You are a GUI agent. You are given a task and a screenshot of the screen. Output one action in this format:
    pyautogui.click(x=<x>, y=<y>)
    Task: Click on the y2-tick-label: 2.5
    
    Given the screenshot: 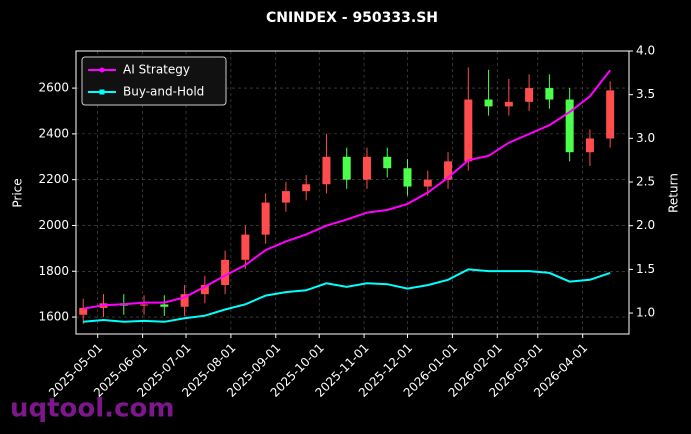 What is the action you would take?
    pyautogui.click(x=645, y=182)
    